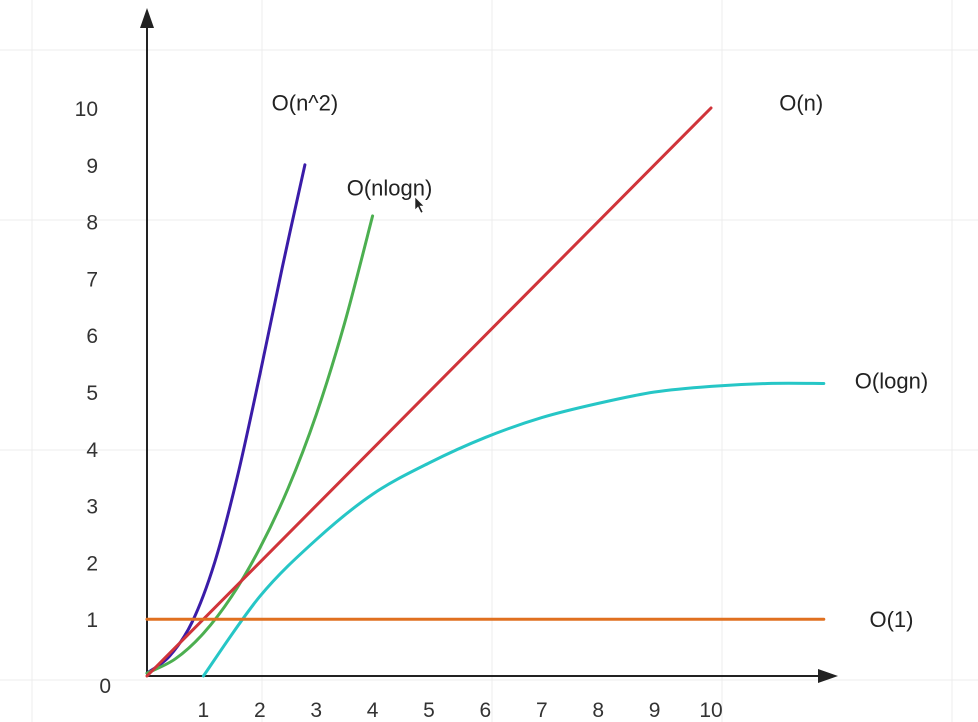 The width and height of the screenshot is (978, 722). Describe the element at coordinates (429, 710) in the screenshot. I see `x-tick-label: 5` at that location.